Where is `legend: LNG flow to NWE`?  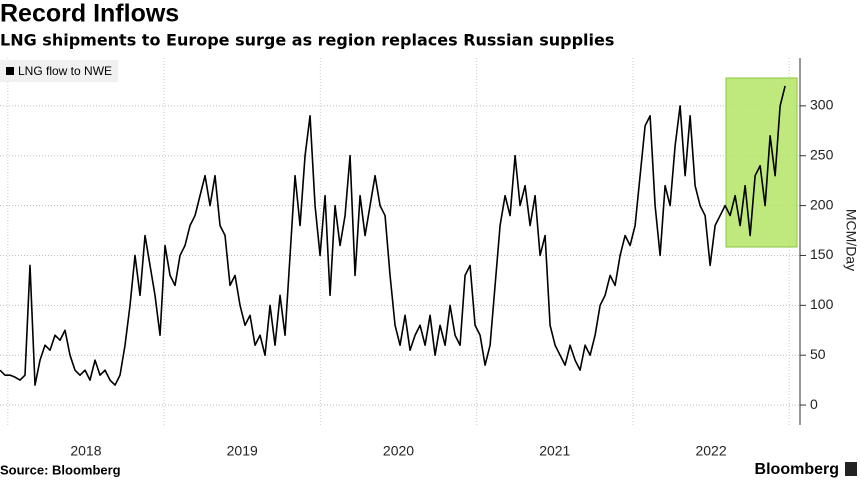
legend: LNG flow to NWE is located at coordinates (59, 71).